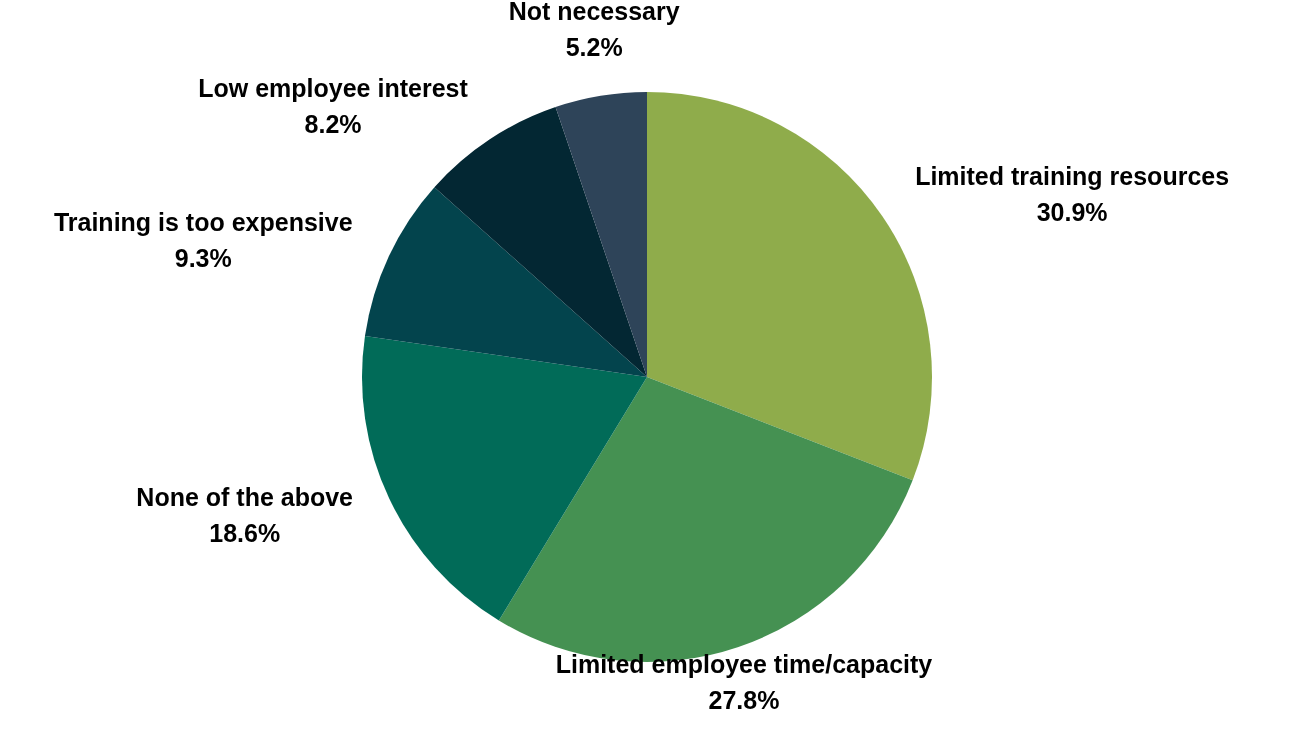 This screenshot has height=756, width=1289. Describe the element at coordinates (333, 88) in the screenshot. I see `slice-label: Low employee interest` at that location.